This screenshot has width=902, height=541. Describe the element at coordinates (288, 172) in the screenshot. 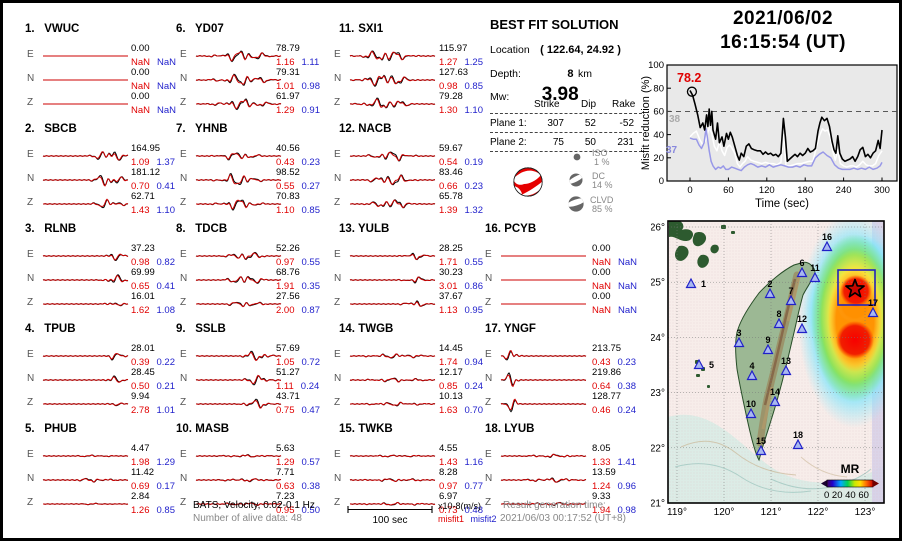

I see `amplitude-value: 98.52` at that location.